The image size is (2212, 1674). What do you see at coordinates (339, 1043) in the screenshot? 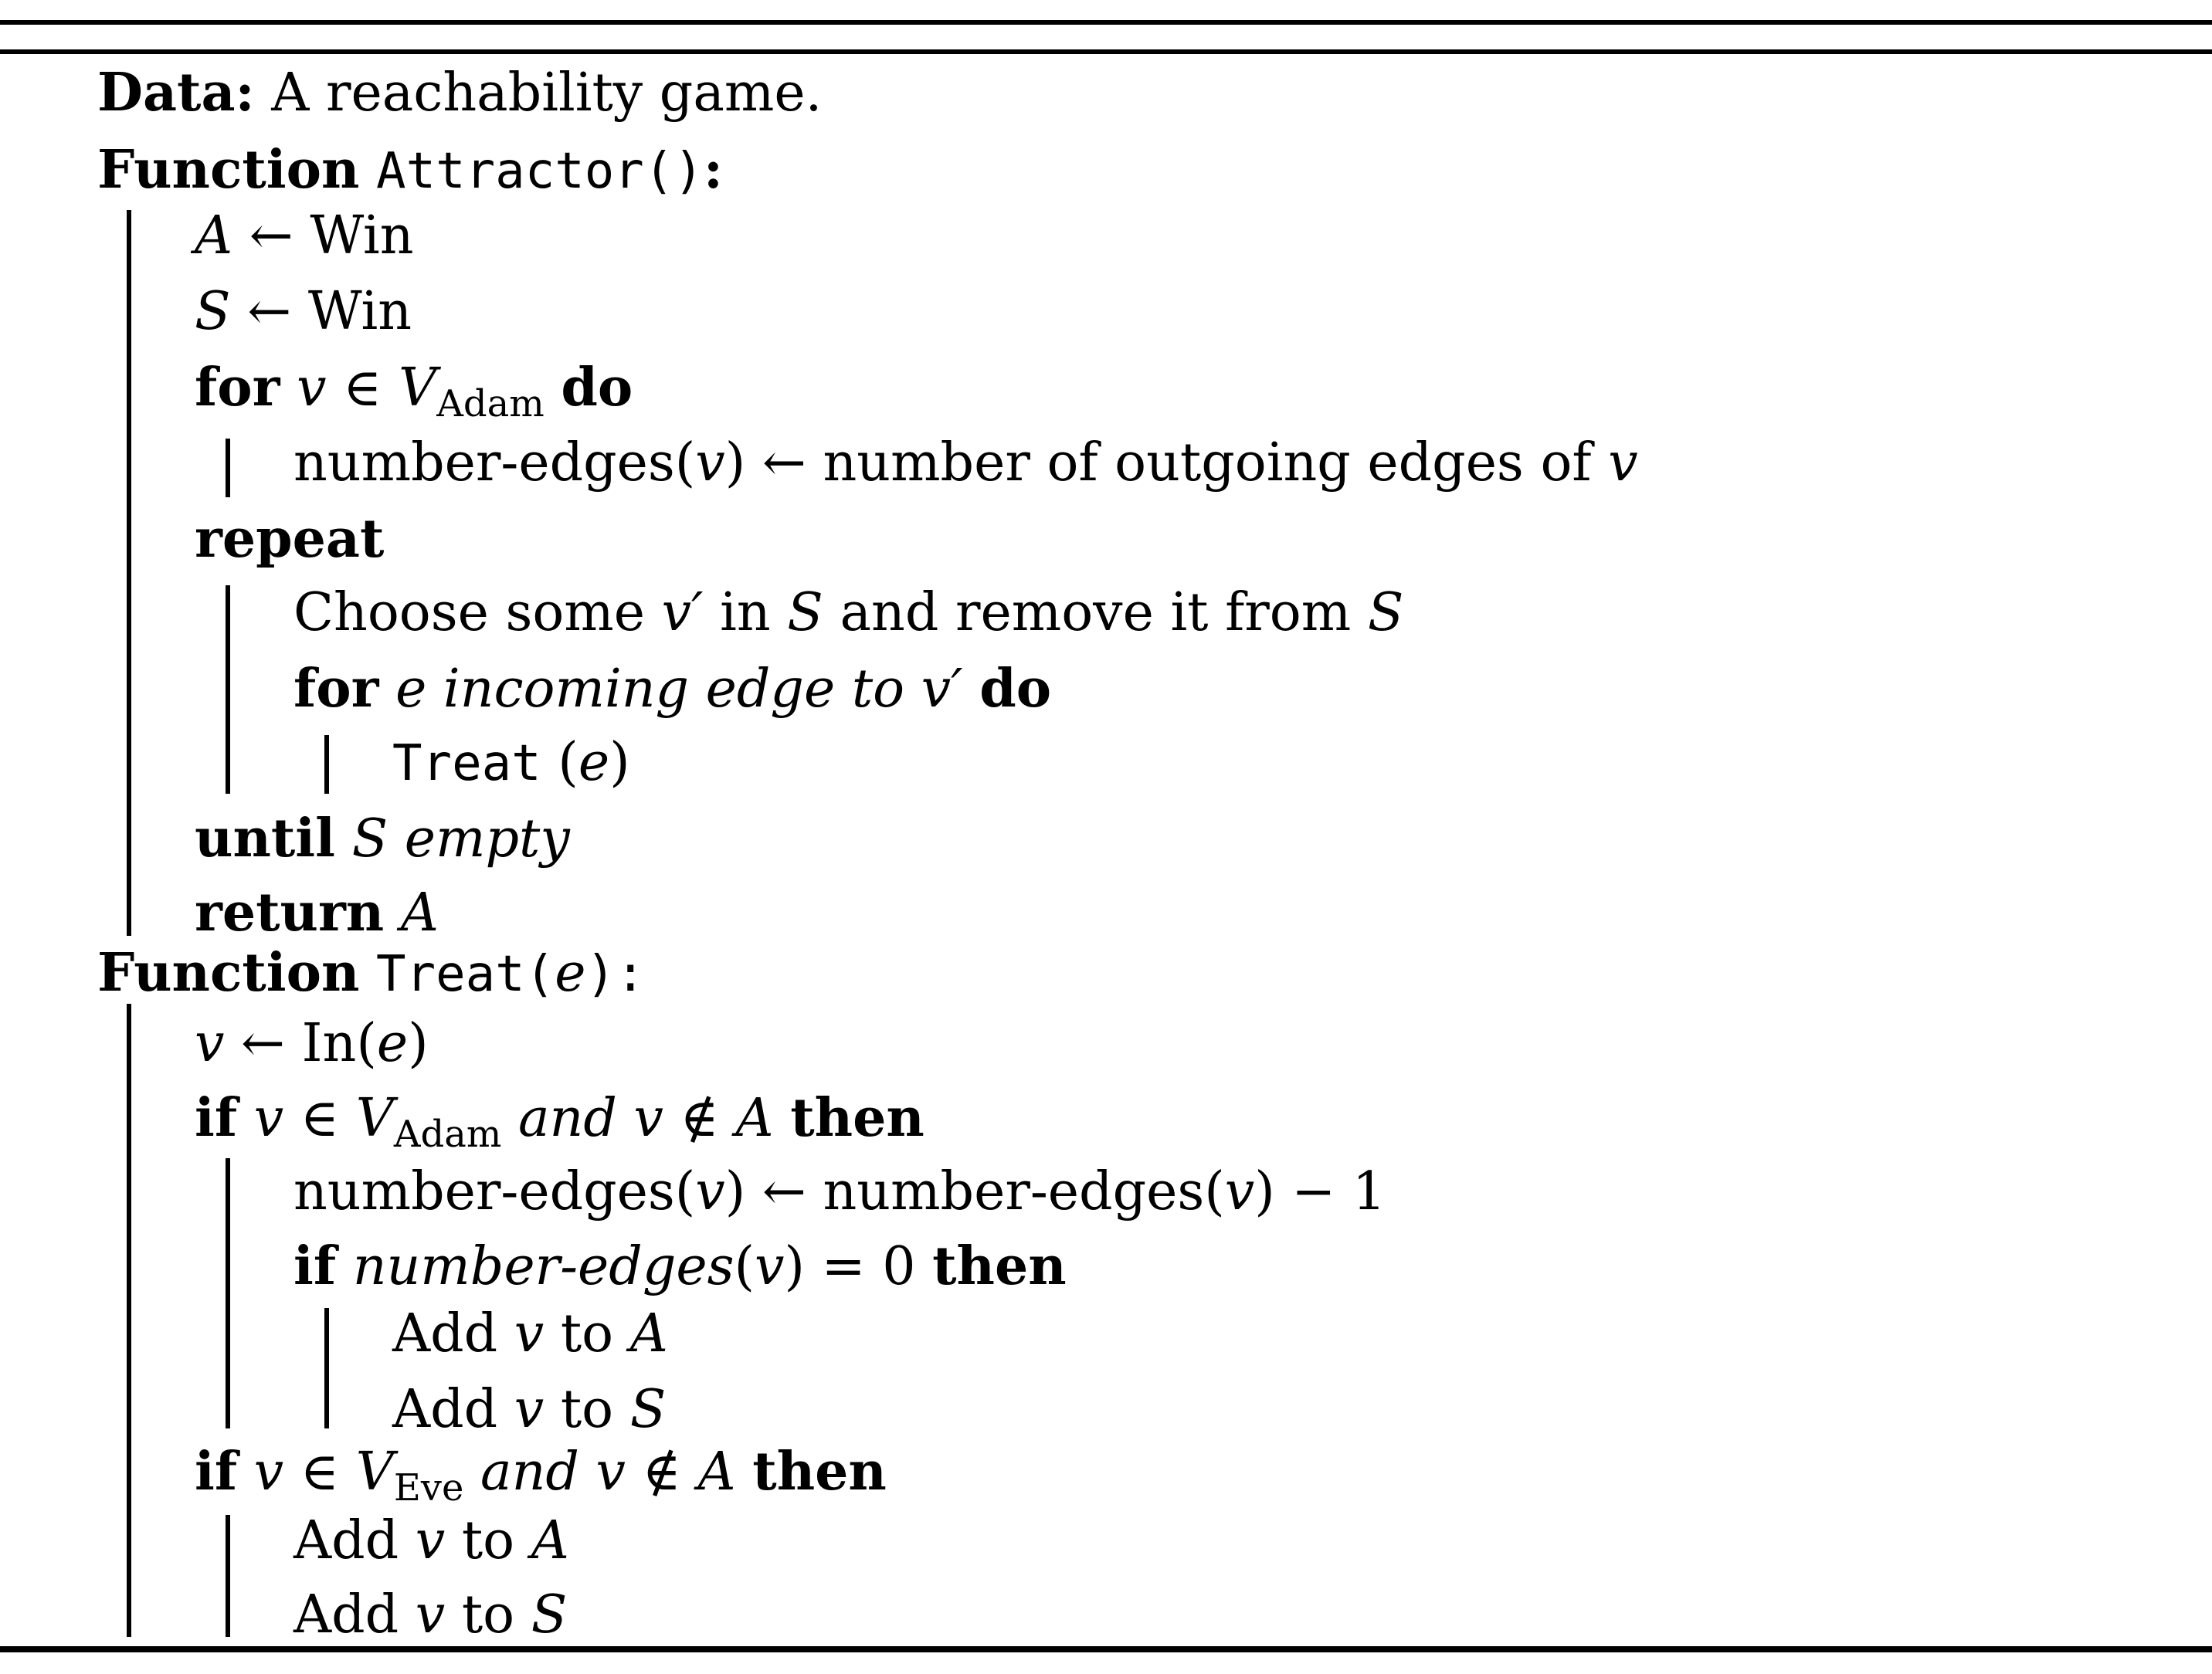
I see `in-func: In(` at bounding box center [339, 1043].